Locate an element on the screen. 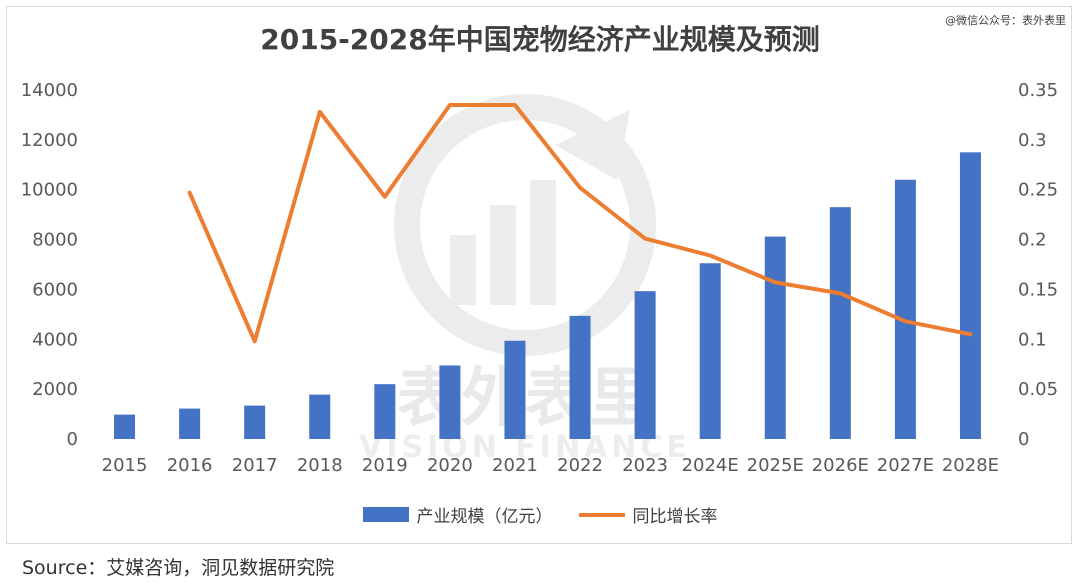 Image resolution: width=1080 pixels, height=583 pixels. left-tick-label: 10000 is located at coordinates (49, 190).